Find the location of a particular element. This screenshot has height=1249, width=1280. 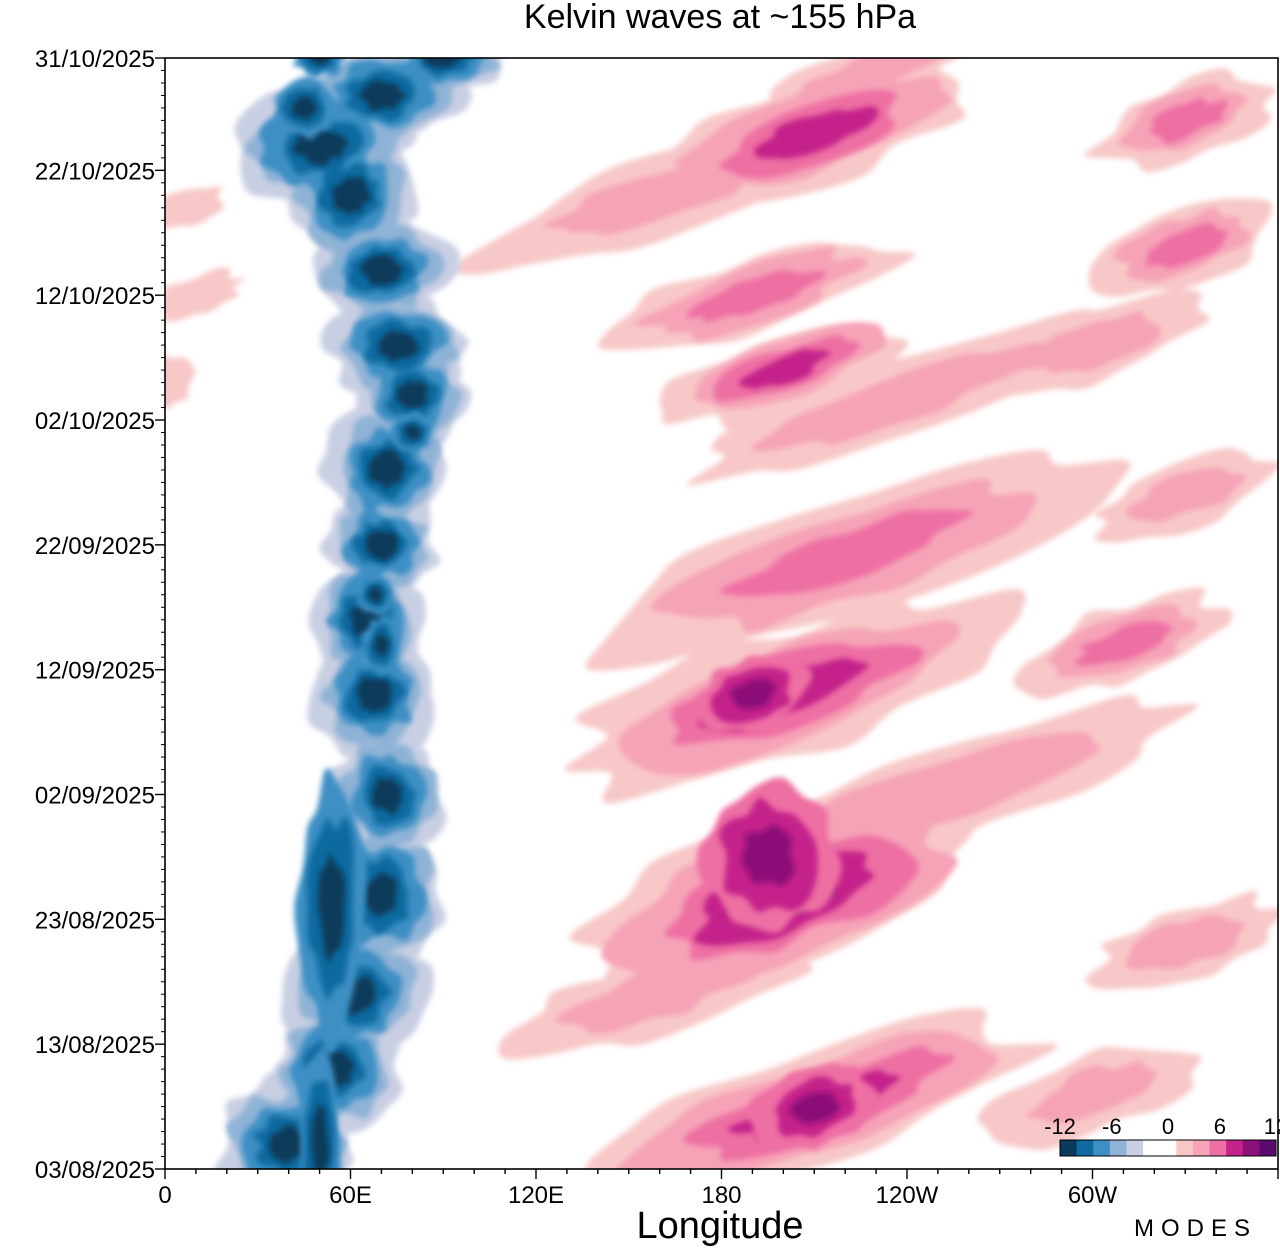

y-tick-label: 23/08/2025 is located at coordinates (95, 920).